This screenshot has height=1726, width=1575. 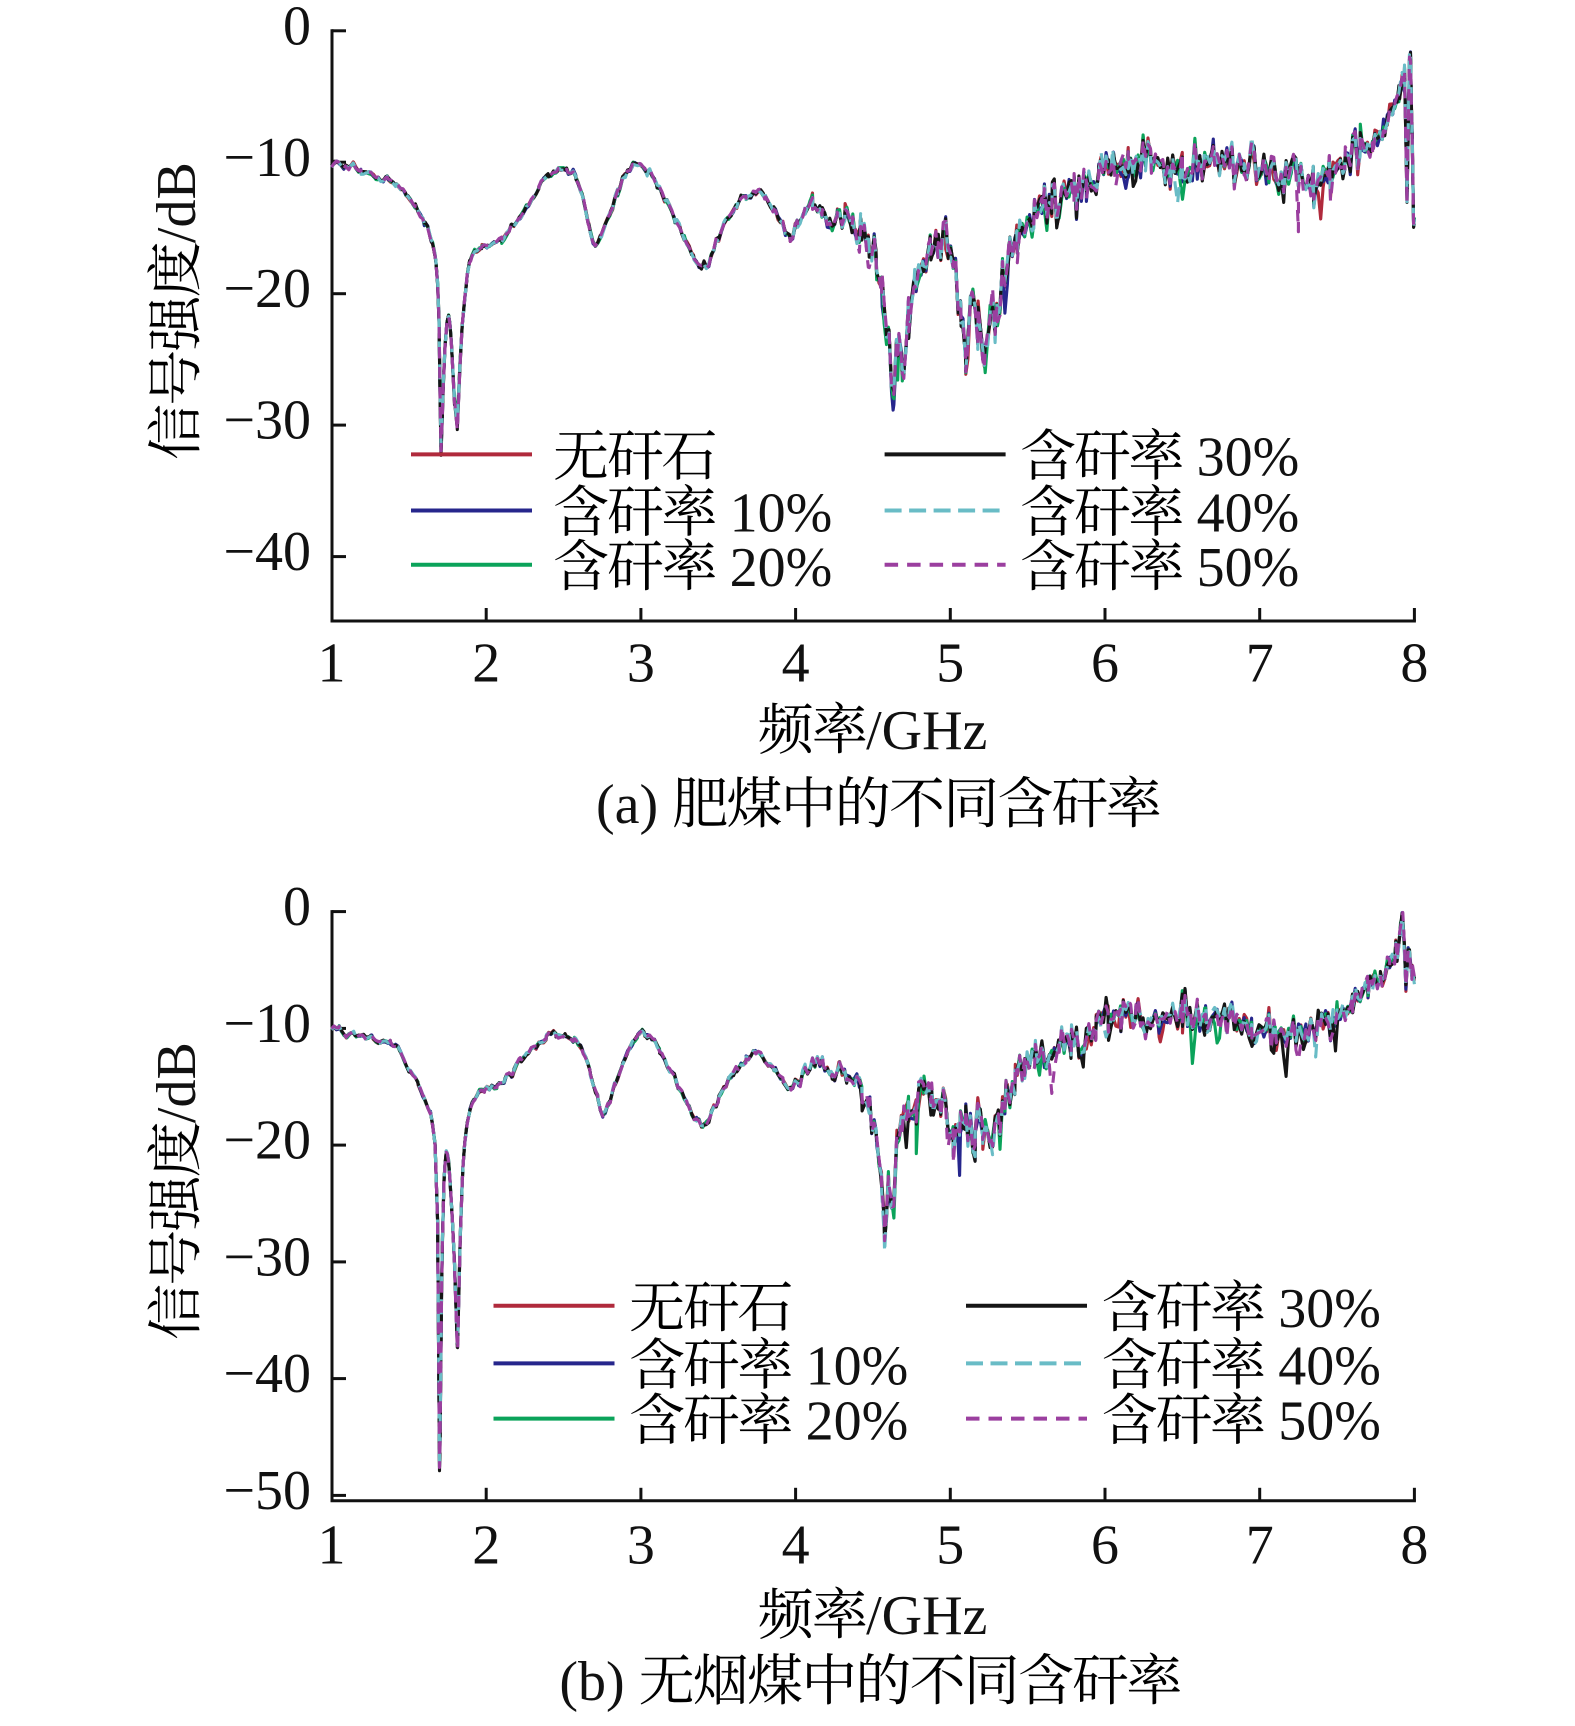 What do you see at coordinates (627, 805) in the screenshot?
I see `svg-text: (a)` at bounding box center [627, 805].